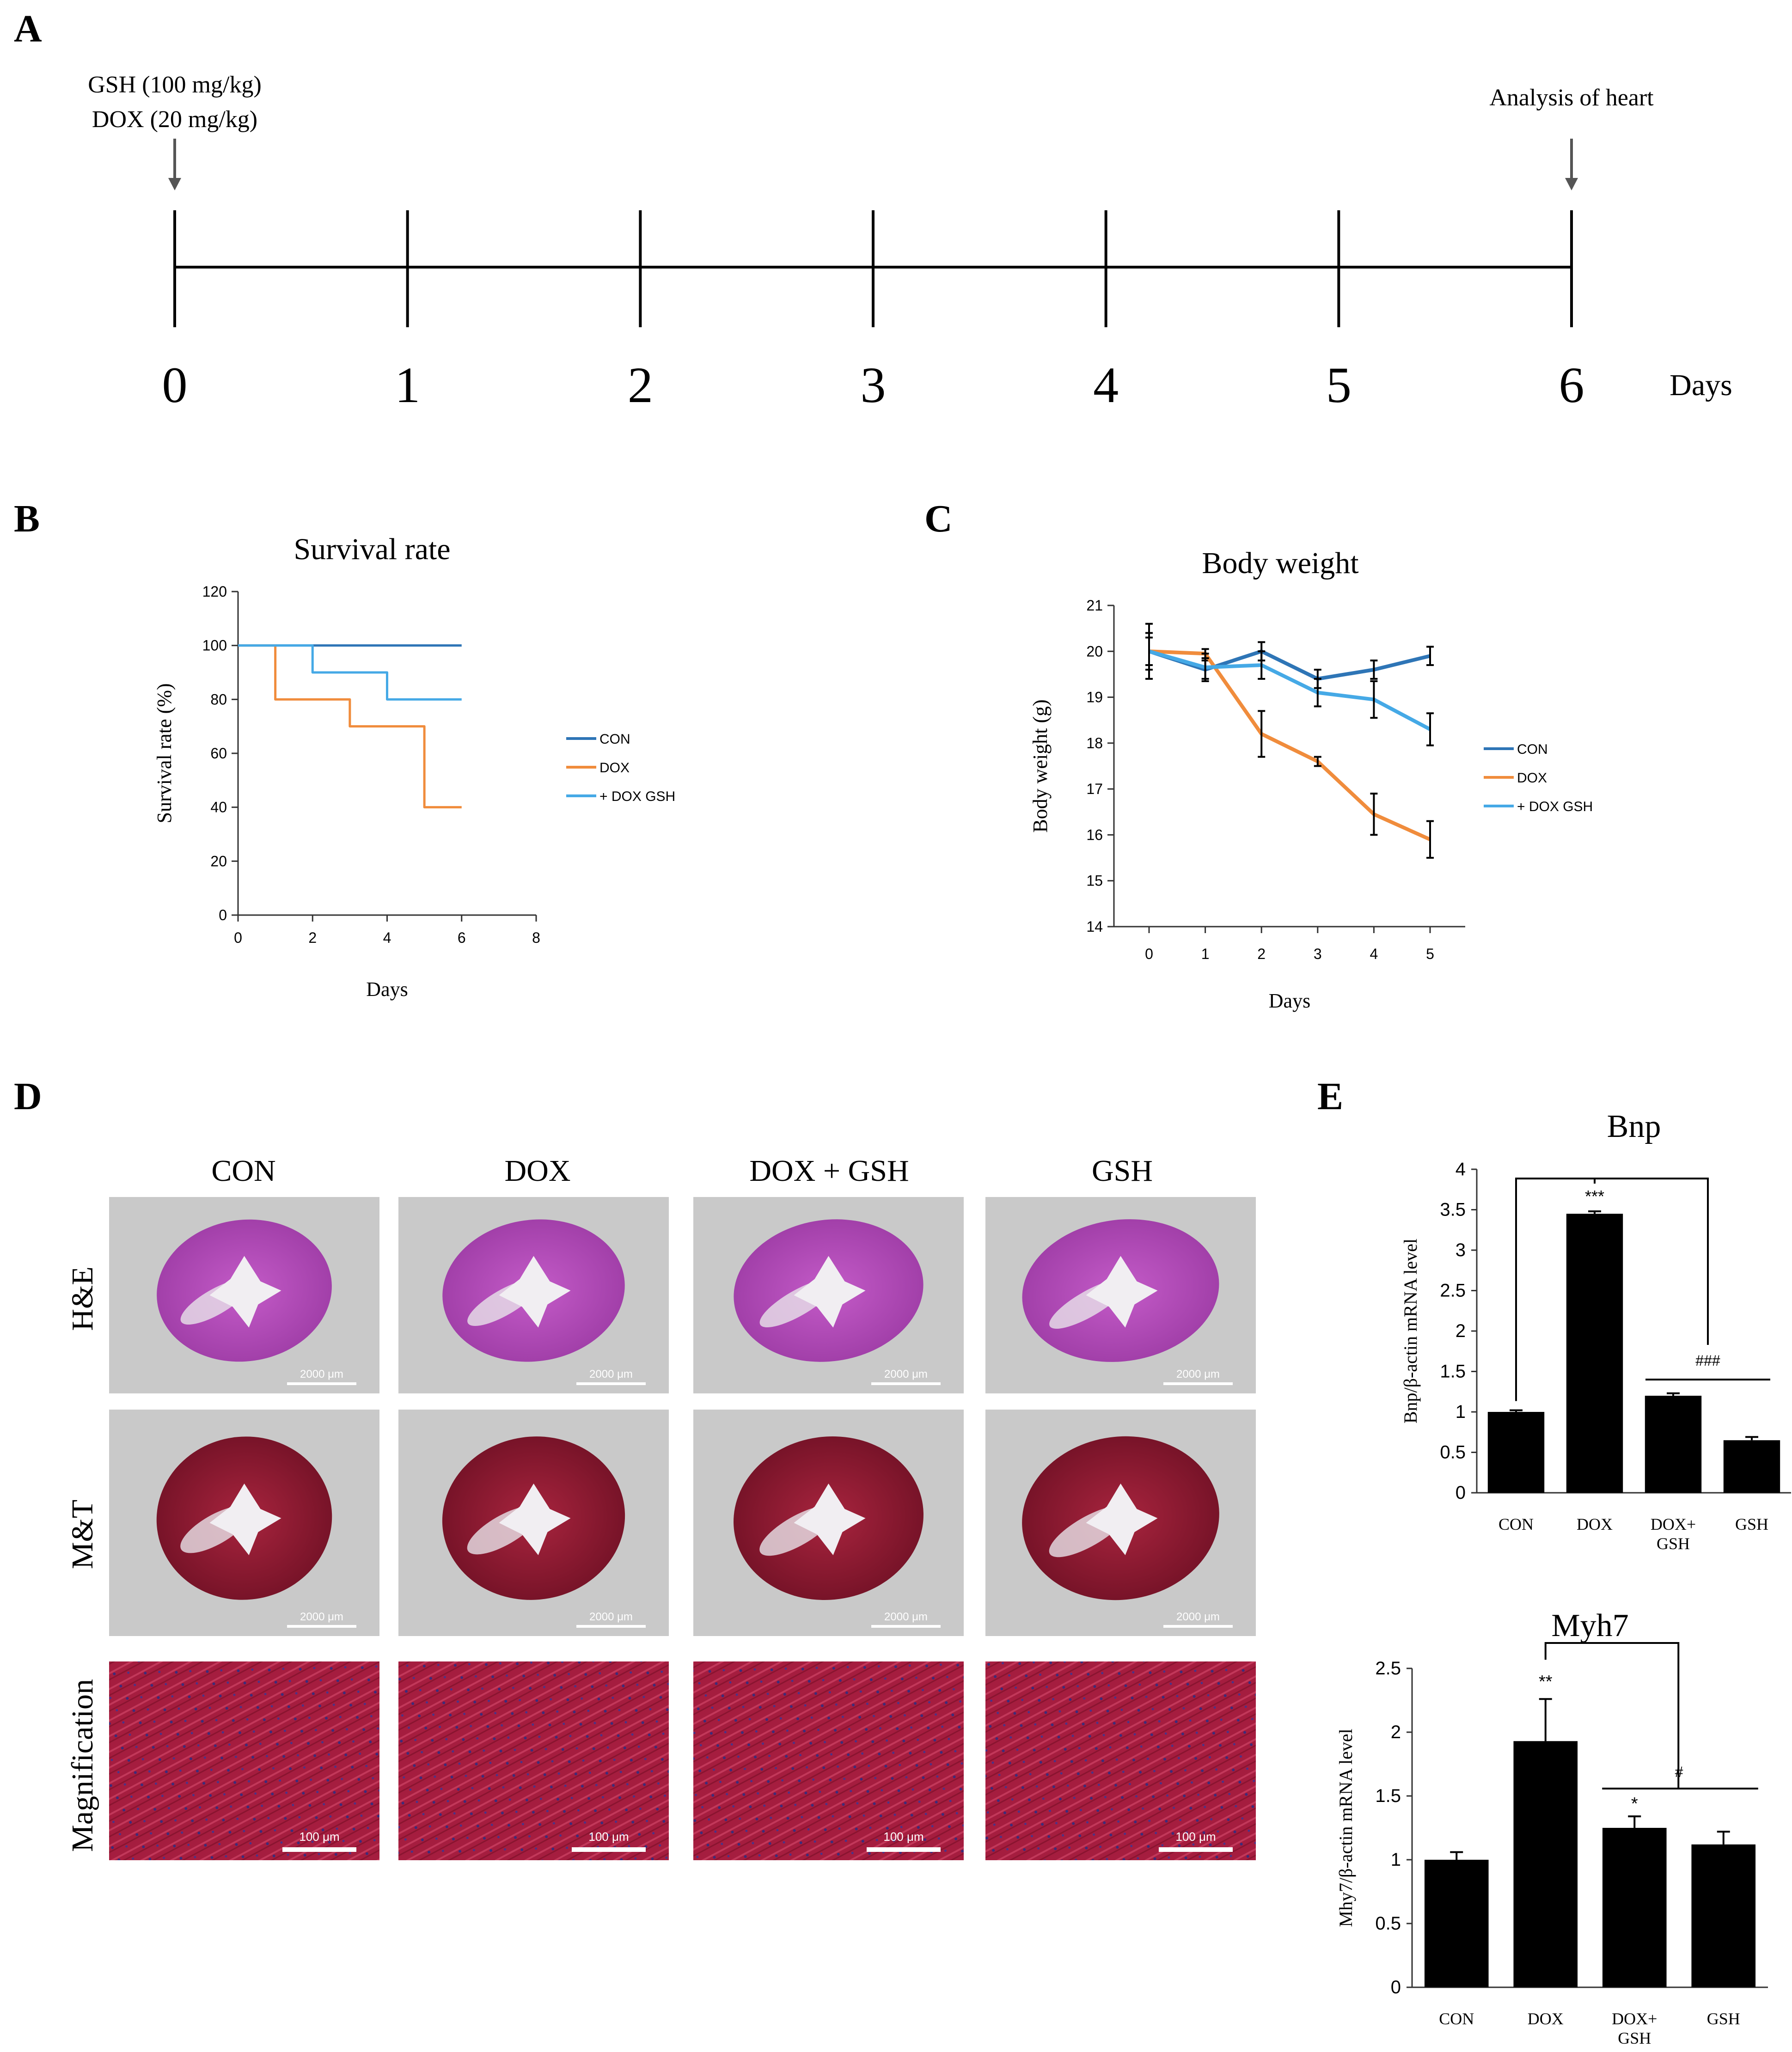 The height and width of the screenshot is (2052, 1792). I want to click on y-tick-label: 19, so click(1094, 697).